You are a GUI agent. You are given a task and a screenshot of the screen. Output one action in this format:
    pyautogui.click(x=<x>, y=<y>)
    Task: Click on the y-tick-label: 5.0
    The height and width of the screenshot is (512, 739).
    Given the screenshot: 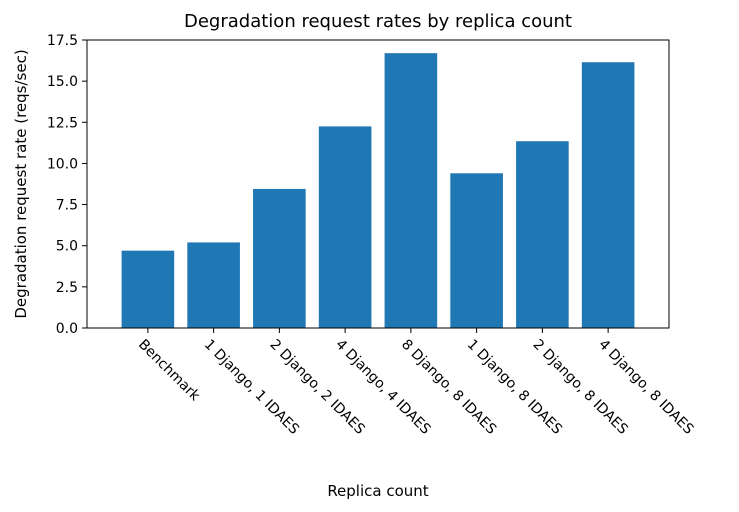 What is the action you would take?
    pyautogui.click(x=67, y=247)
    